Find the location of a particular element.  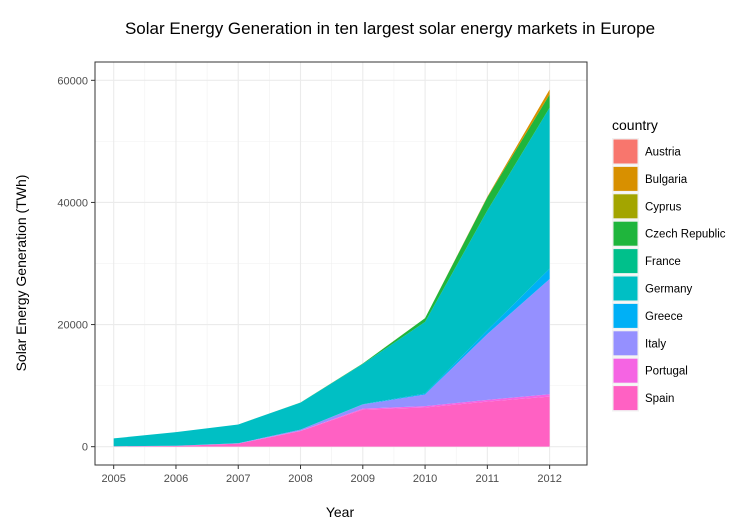

x-tick-label: 2005 is located at coordinates (113, 479).